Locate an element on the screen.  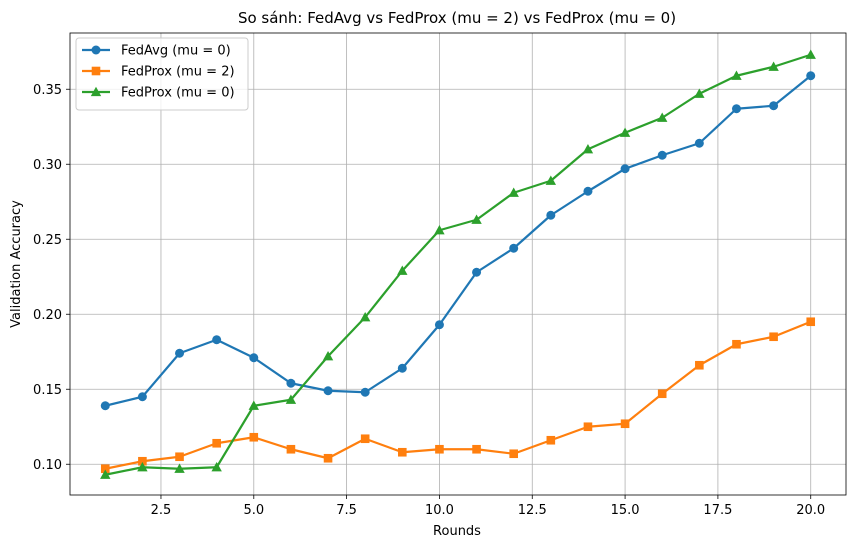
x-tick-label: 20.0 is located at coordinates (810, 510).